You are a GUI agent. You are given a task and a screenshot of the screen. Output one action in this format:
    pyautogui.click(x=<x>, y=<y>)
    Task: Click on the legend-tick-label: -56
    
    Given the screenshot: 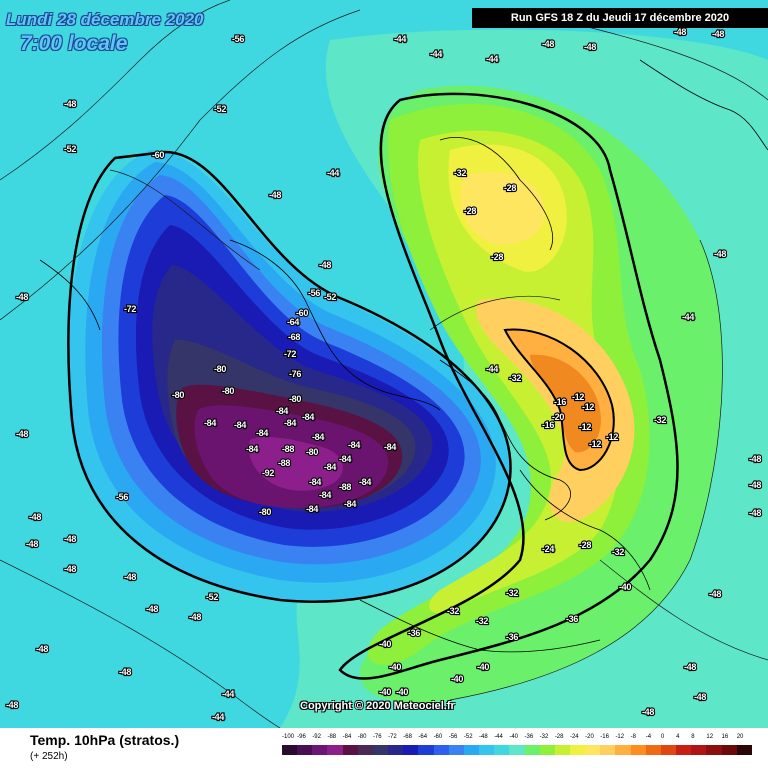 What is the action you would take?
    pyautogui.click(x=453, y=737)
    